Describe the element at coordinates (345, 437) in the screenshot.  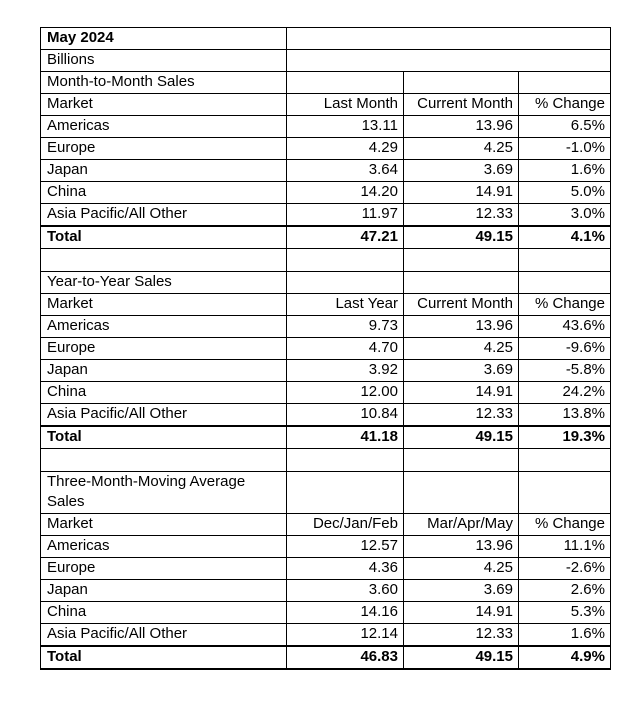
I see `total-value: 41.18` at that location.